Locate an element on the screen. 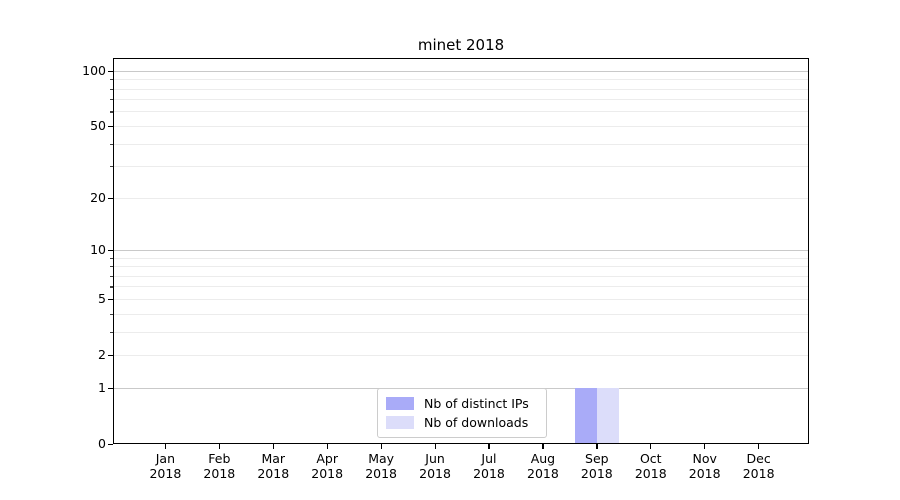 The image size is (900, 500). x-tick-label-feb: Feb 2018 is located at coordinates (219, 466).